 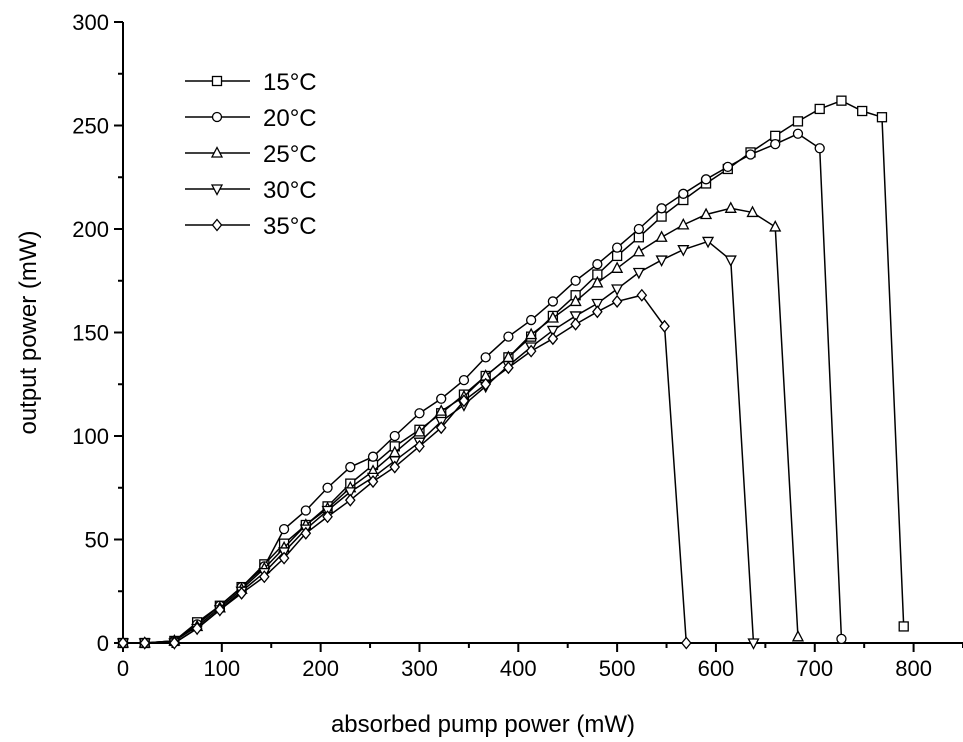 I want to click on legend-label: 20°C, so click(x=290, y=118).